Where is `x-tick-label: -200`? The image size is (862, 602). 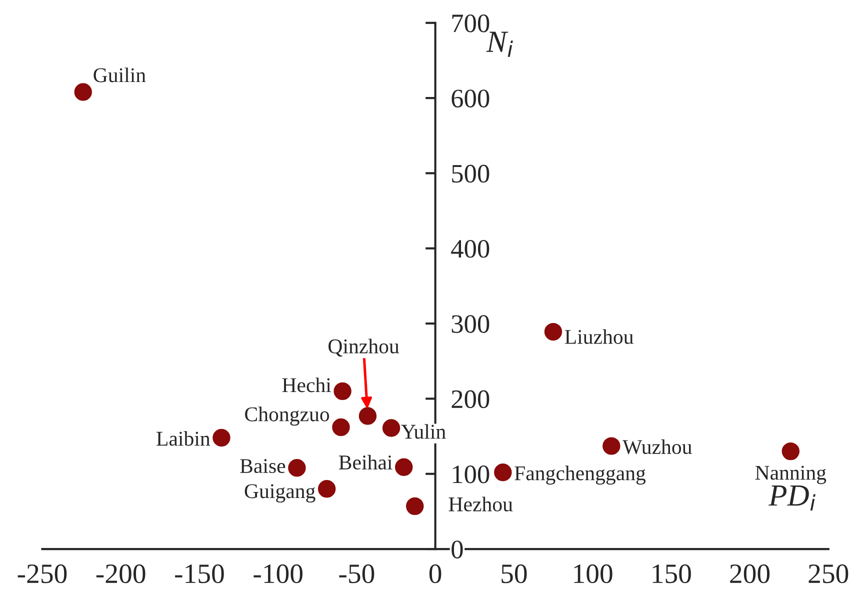
x-tick-label: -200 is located at coordinates (121, 574).